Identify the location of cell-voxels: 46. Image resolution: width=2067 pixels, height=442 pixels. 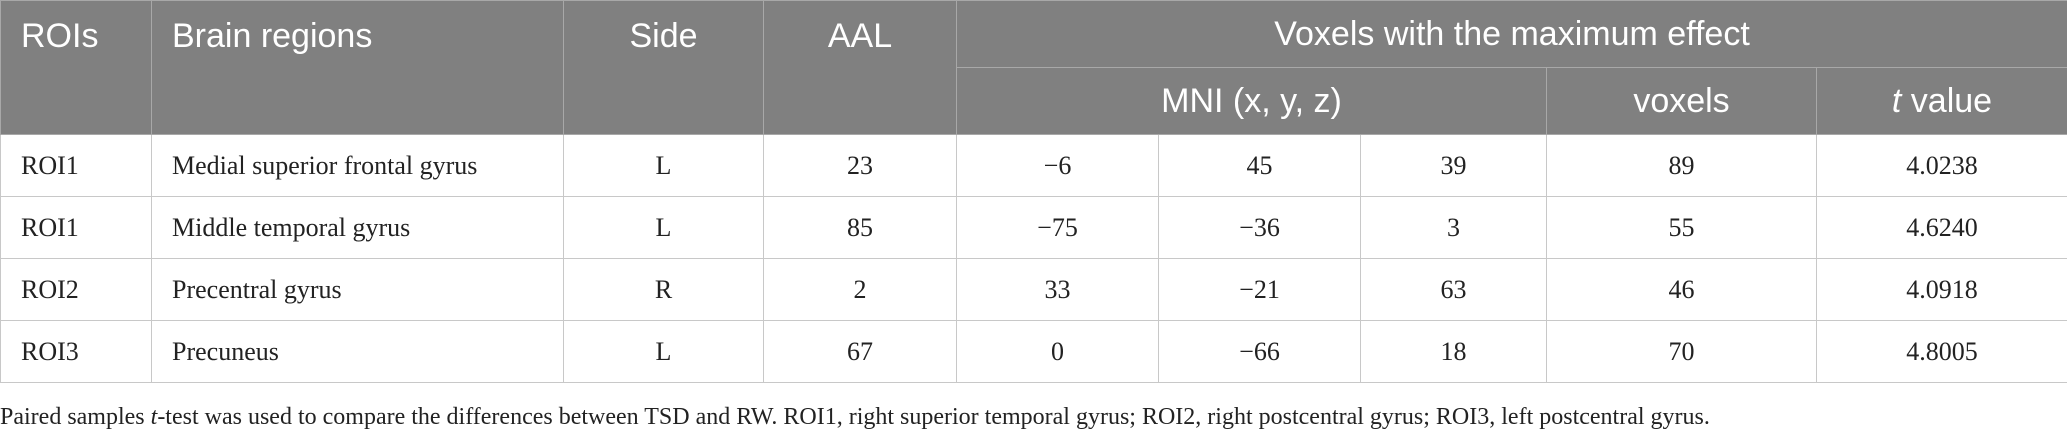
(1681, 289).